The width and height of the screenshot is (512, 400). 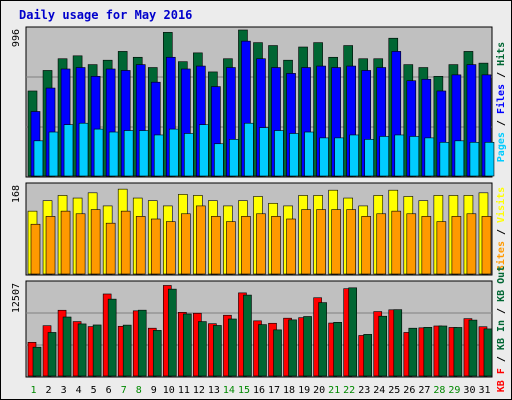 What do you see at coordinates (199, 390) in the screenshot?
I see `x-tick-label-12: 12` at bounding box center [199, 390].